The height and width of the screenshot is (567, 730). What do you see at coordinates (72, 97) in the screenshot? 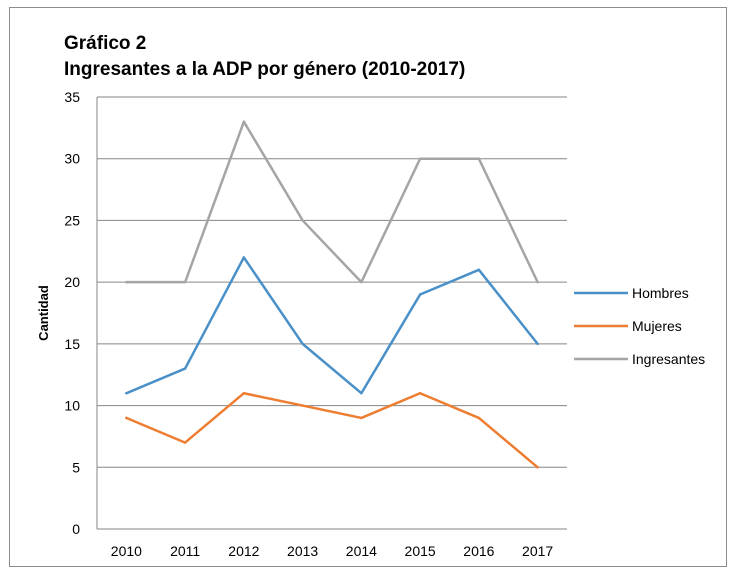
I see `y-tick-label: 35` at bounding box center [72, 97].